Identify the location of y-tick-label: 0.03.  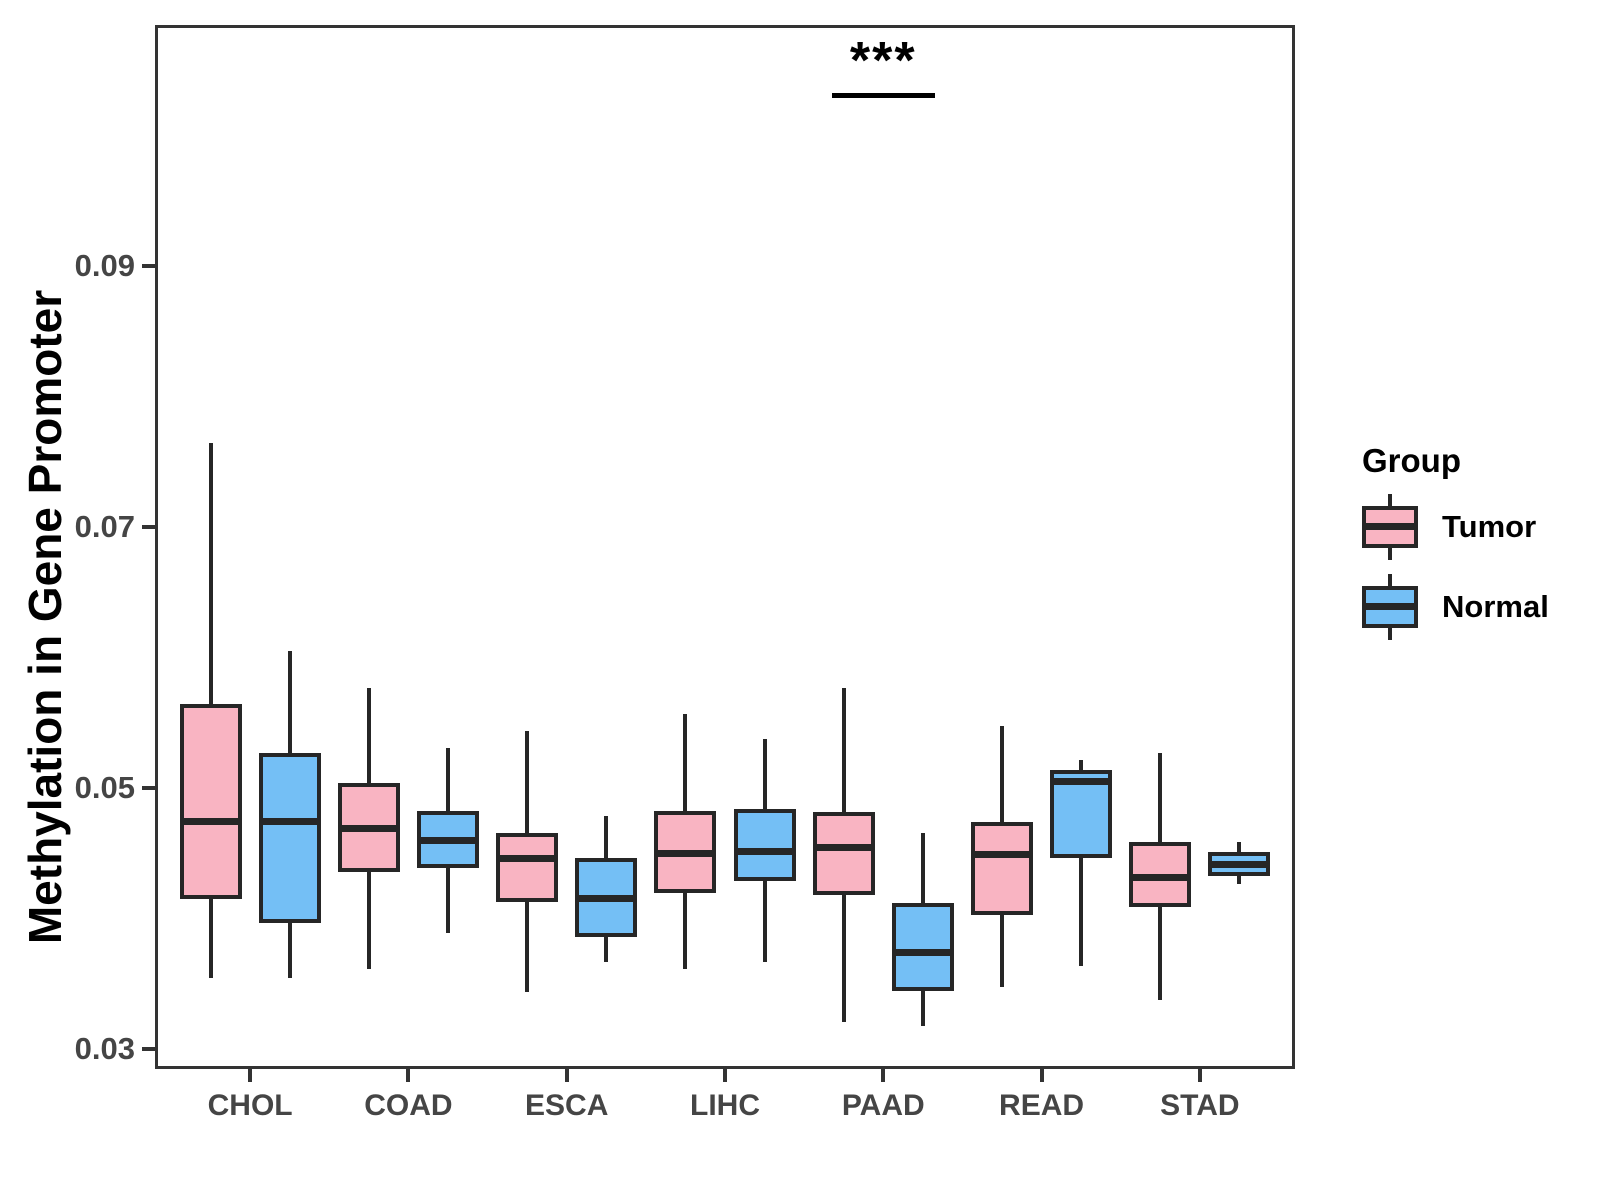
(104, 1049).